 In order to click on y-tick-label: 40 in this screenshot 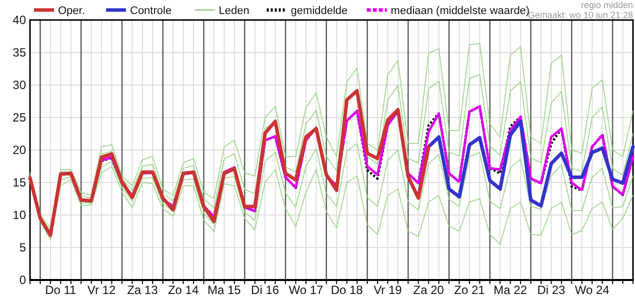, I will do `click(19, 20)`.